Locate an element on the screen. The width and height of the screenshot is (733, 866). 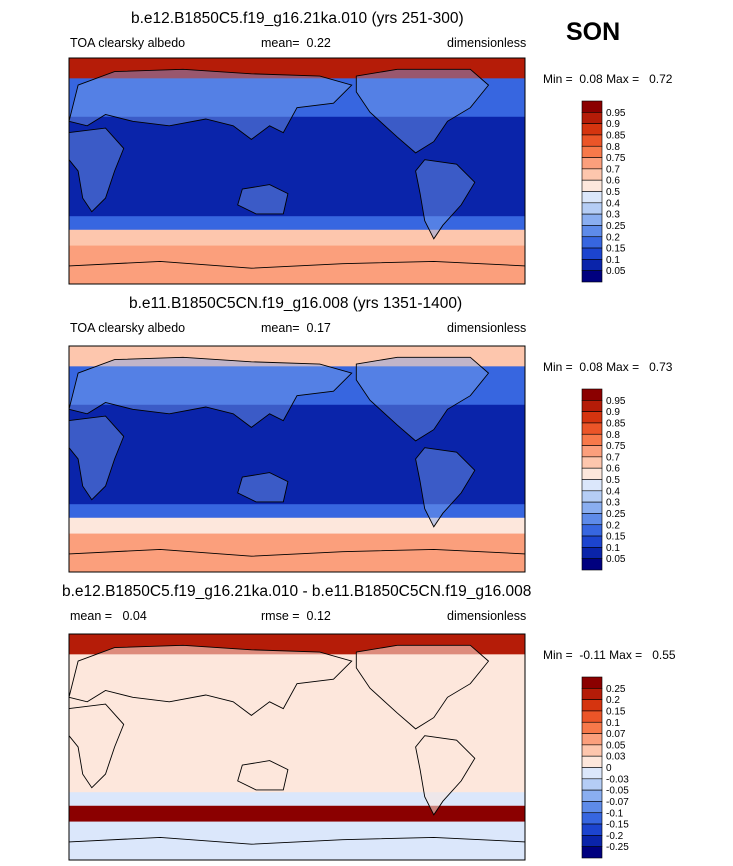
panel2-colorbar-tick: 0.2 is located at coordinates (613, 525).